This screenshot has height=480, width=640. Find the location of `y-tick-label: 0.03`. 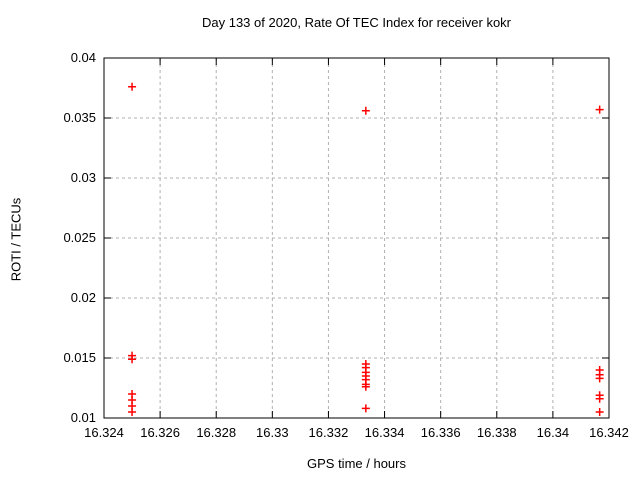

y-tick-label: 0.03 is located at coordinates (83, 177).